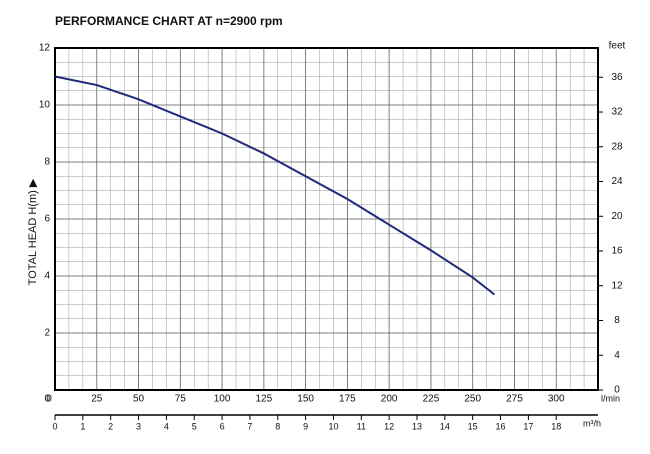 This screenshot has height=454, width=650. What do you see at coordinates (305, 426) in the screenshot?
I see `x2-tick-label: 9` at bounding box center [305, 426].